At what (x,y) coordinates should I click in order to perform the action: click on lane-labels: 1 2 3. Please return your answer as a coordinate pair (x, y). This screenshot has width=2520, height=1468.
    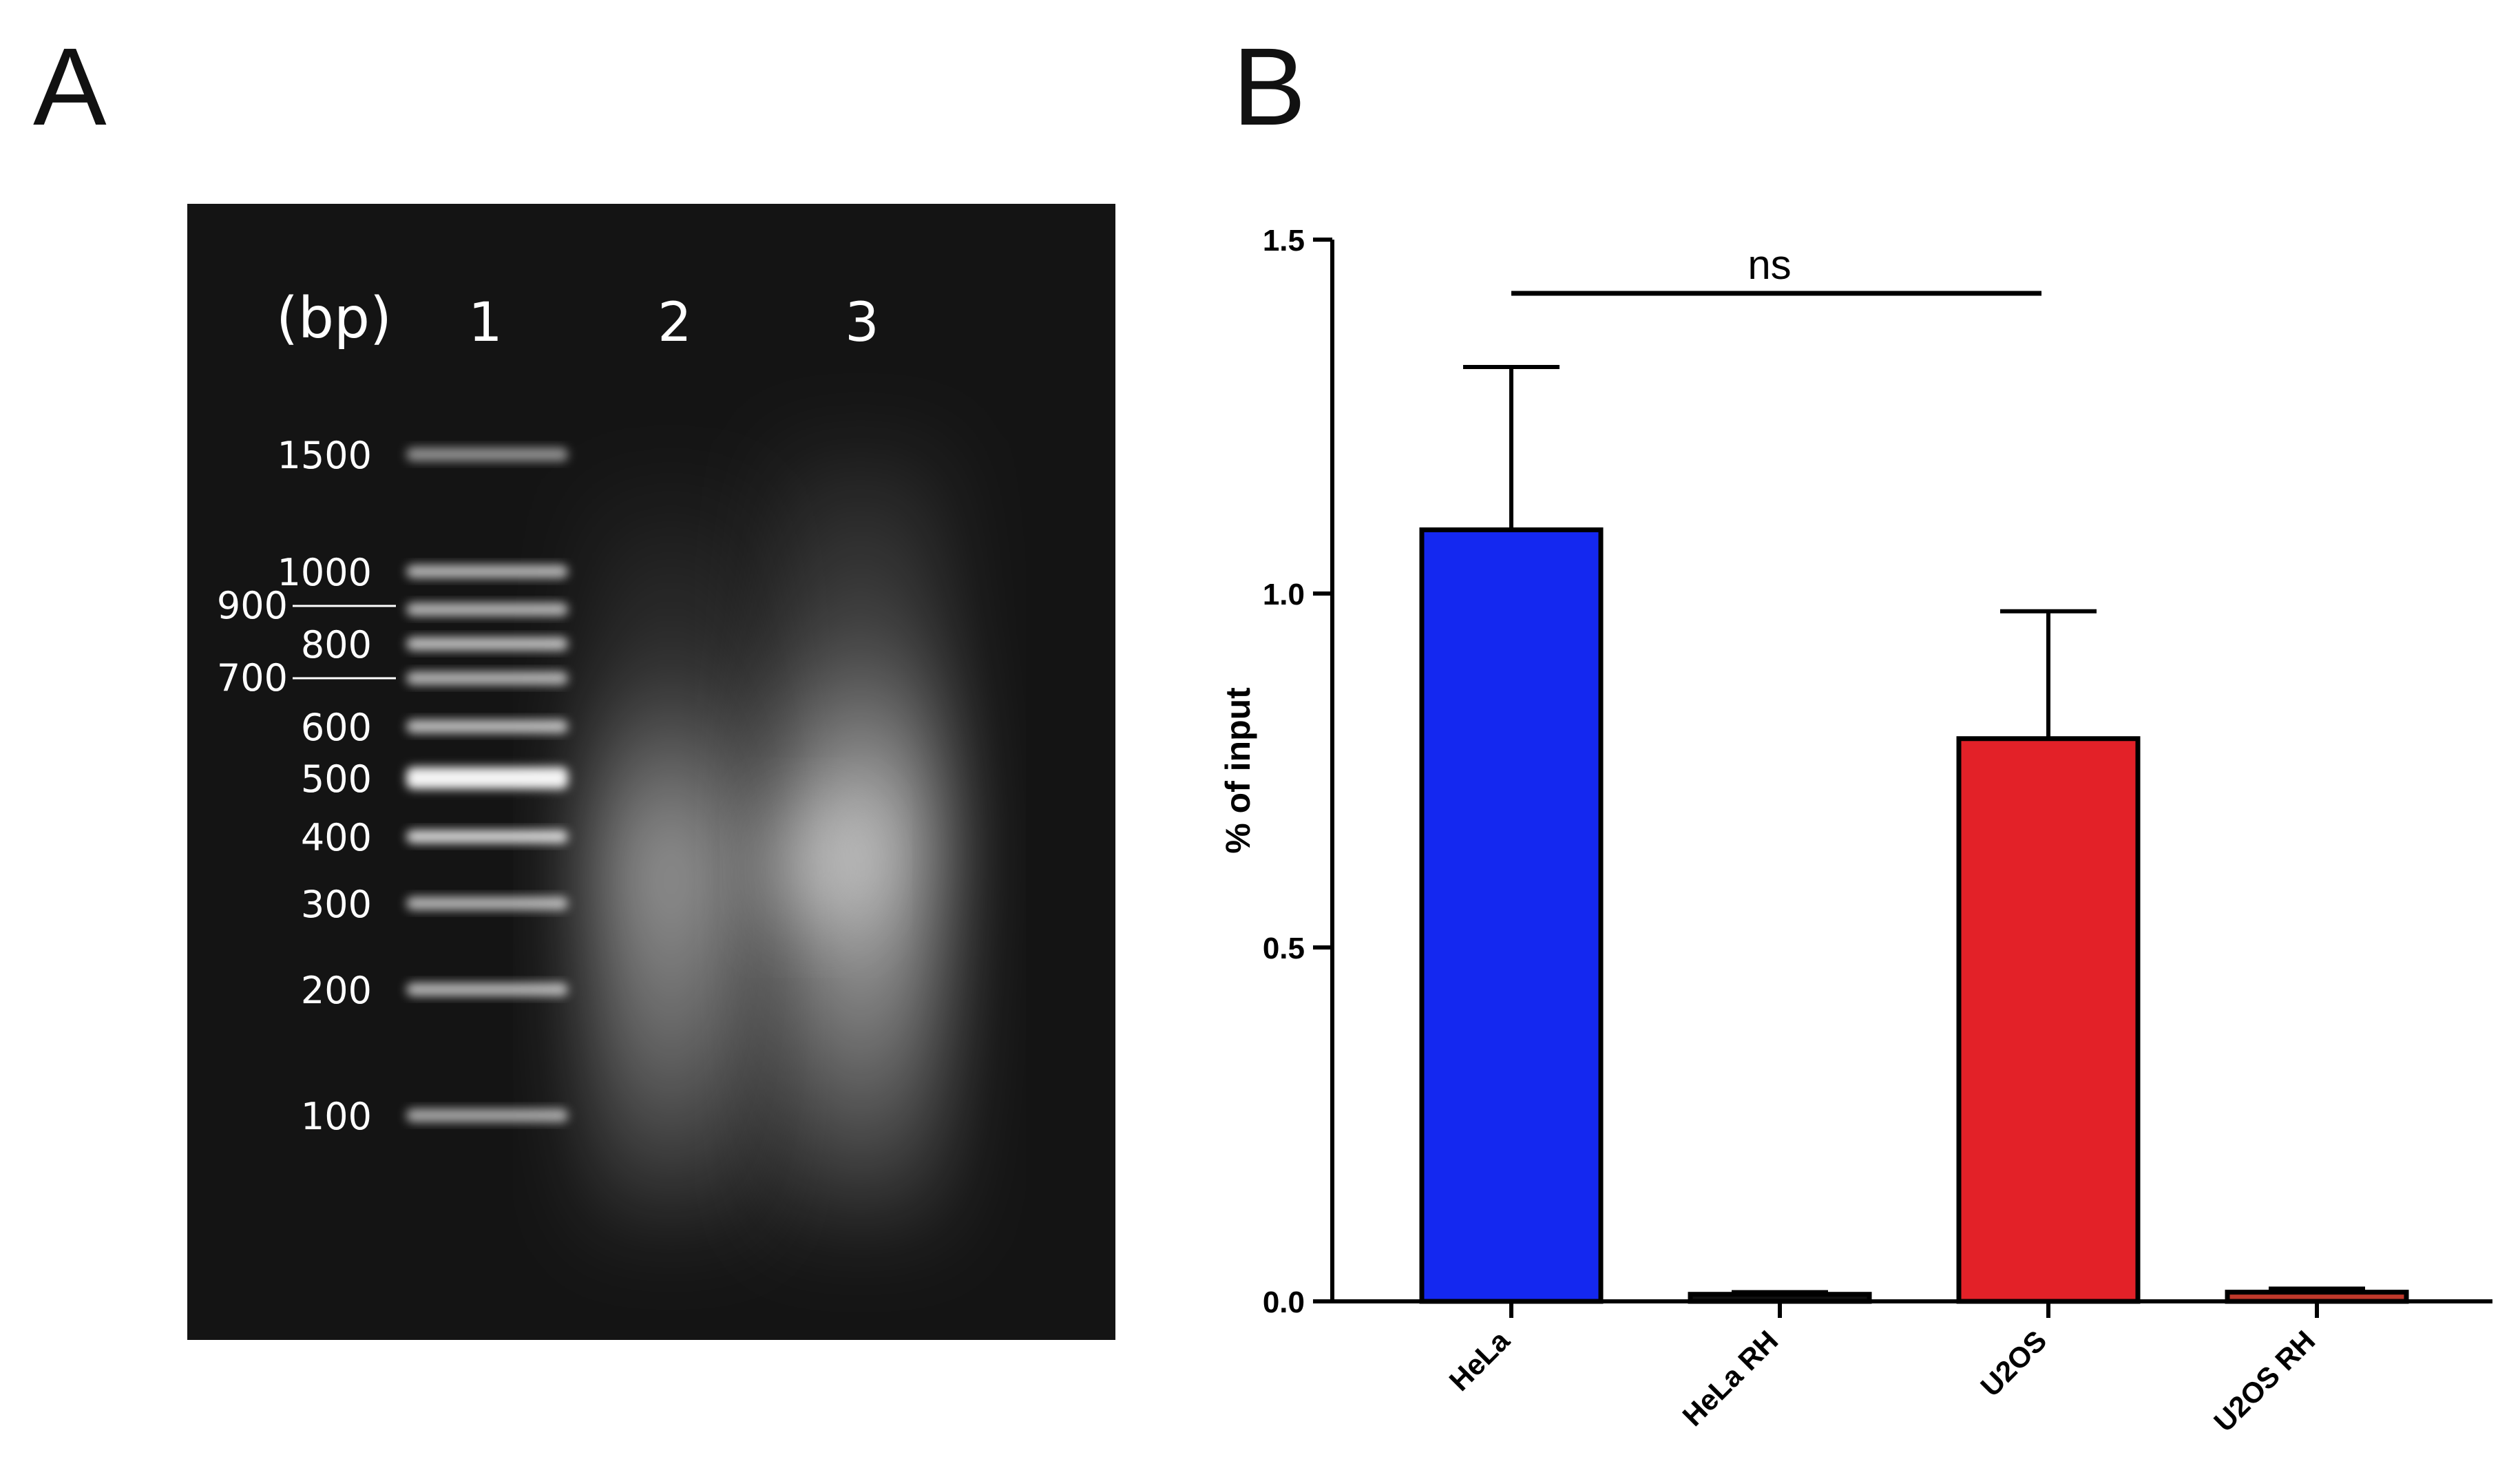
    Looking at the image, I should click on (673, 323).